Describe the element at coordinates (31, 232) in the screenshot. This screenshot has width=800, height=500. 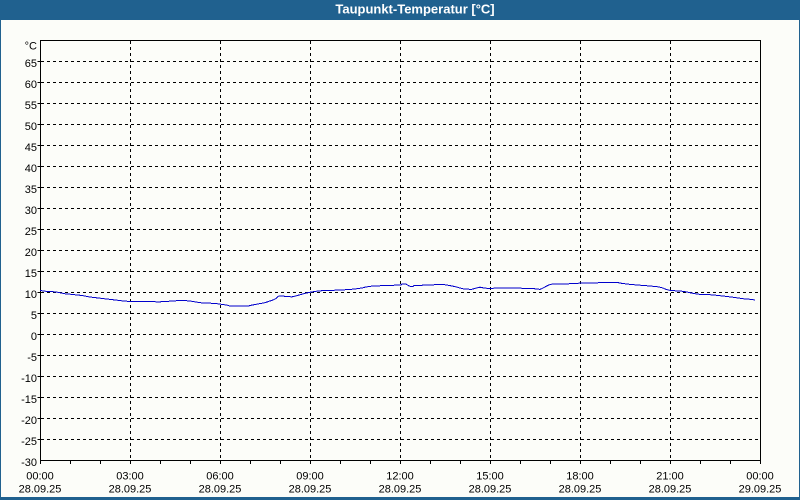
I see `svg-text: 25` at that location.